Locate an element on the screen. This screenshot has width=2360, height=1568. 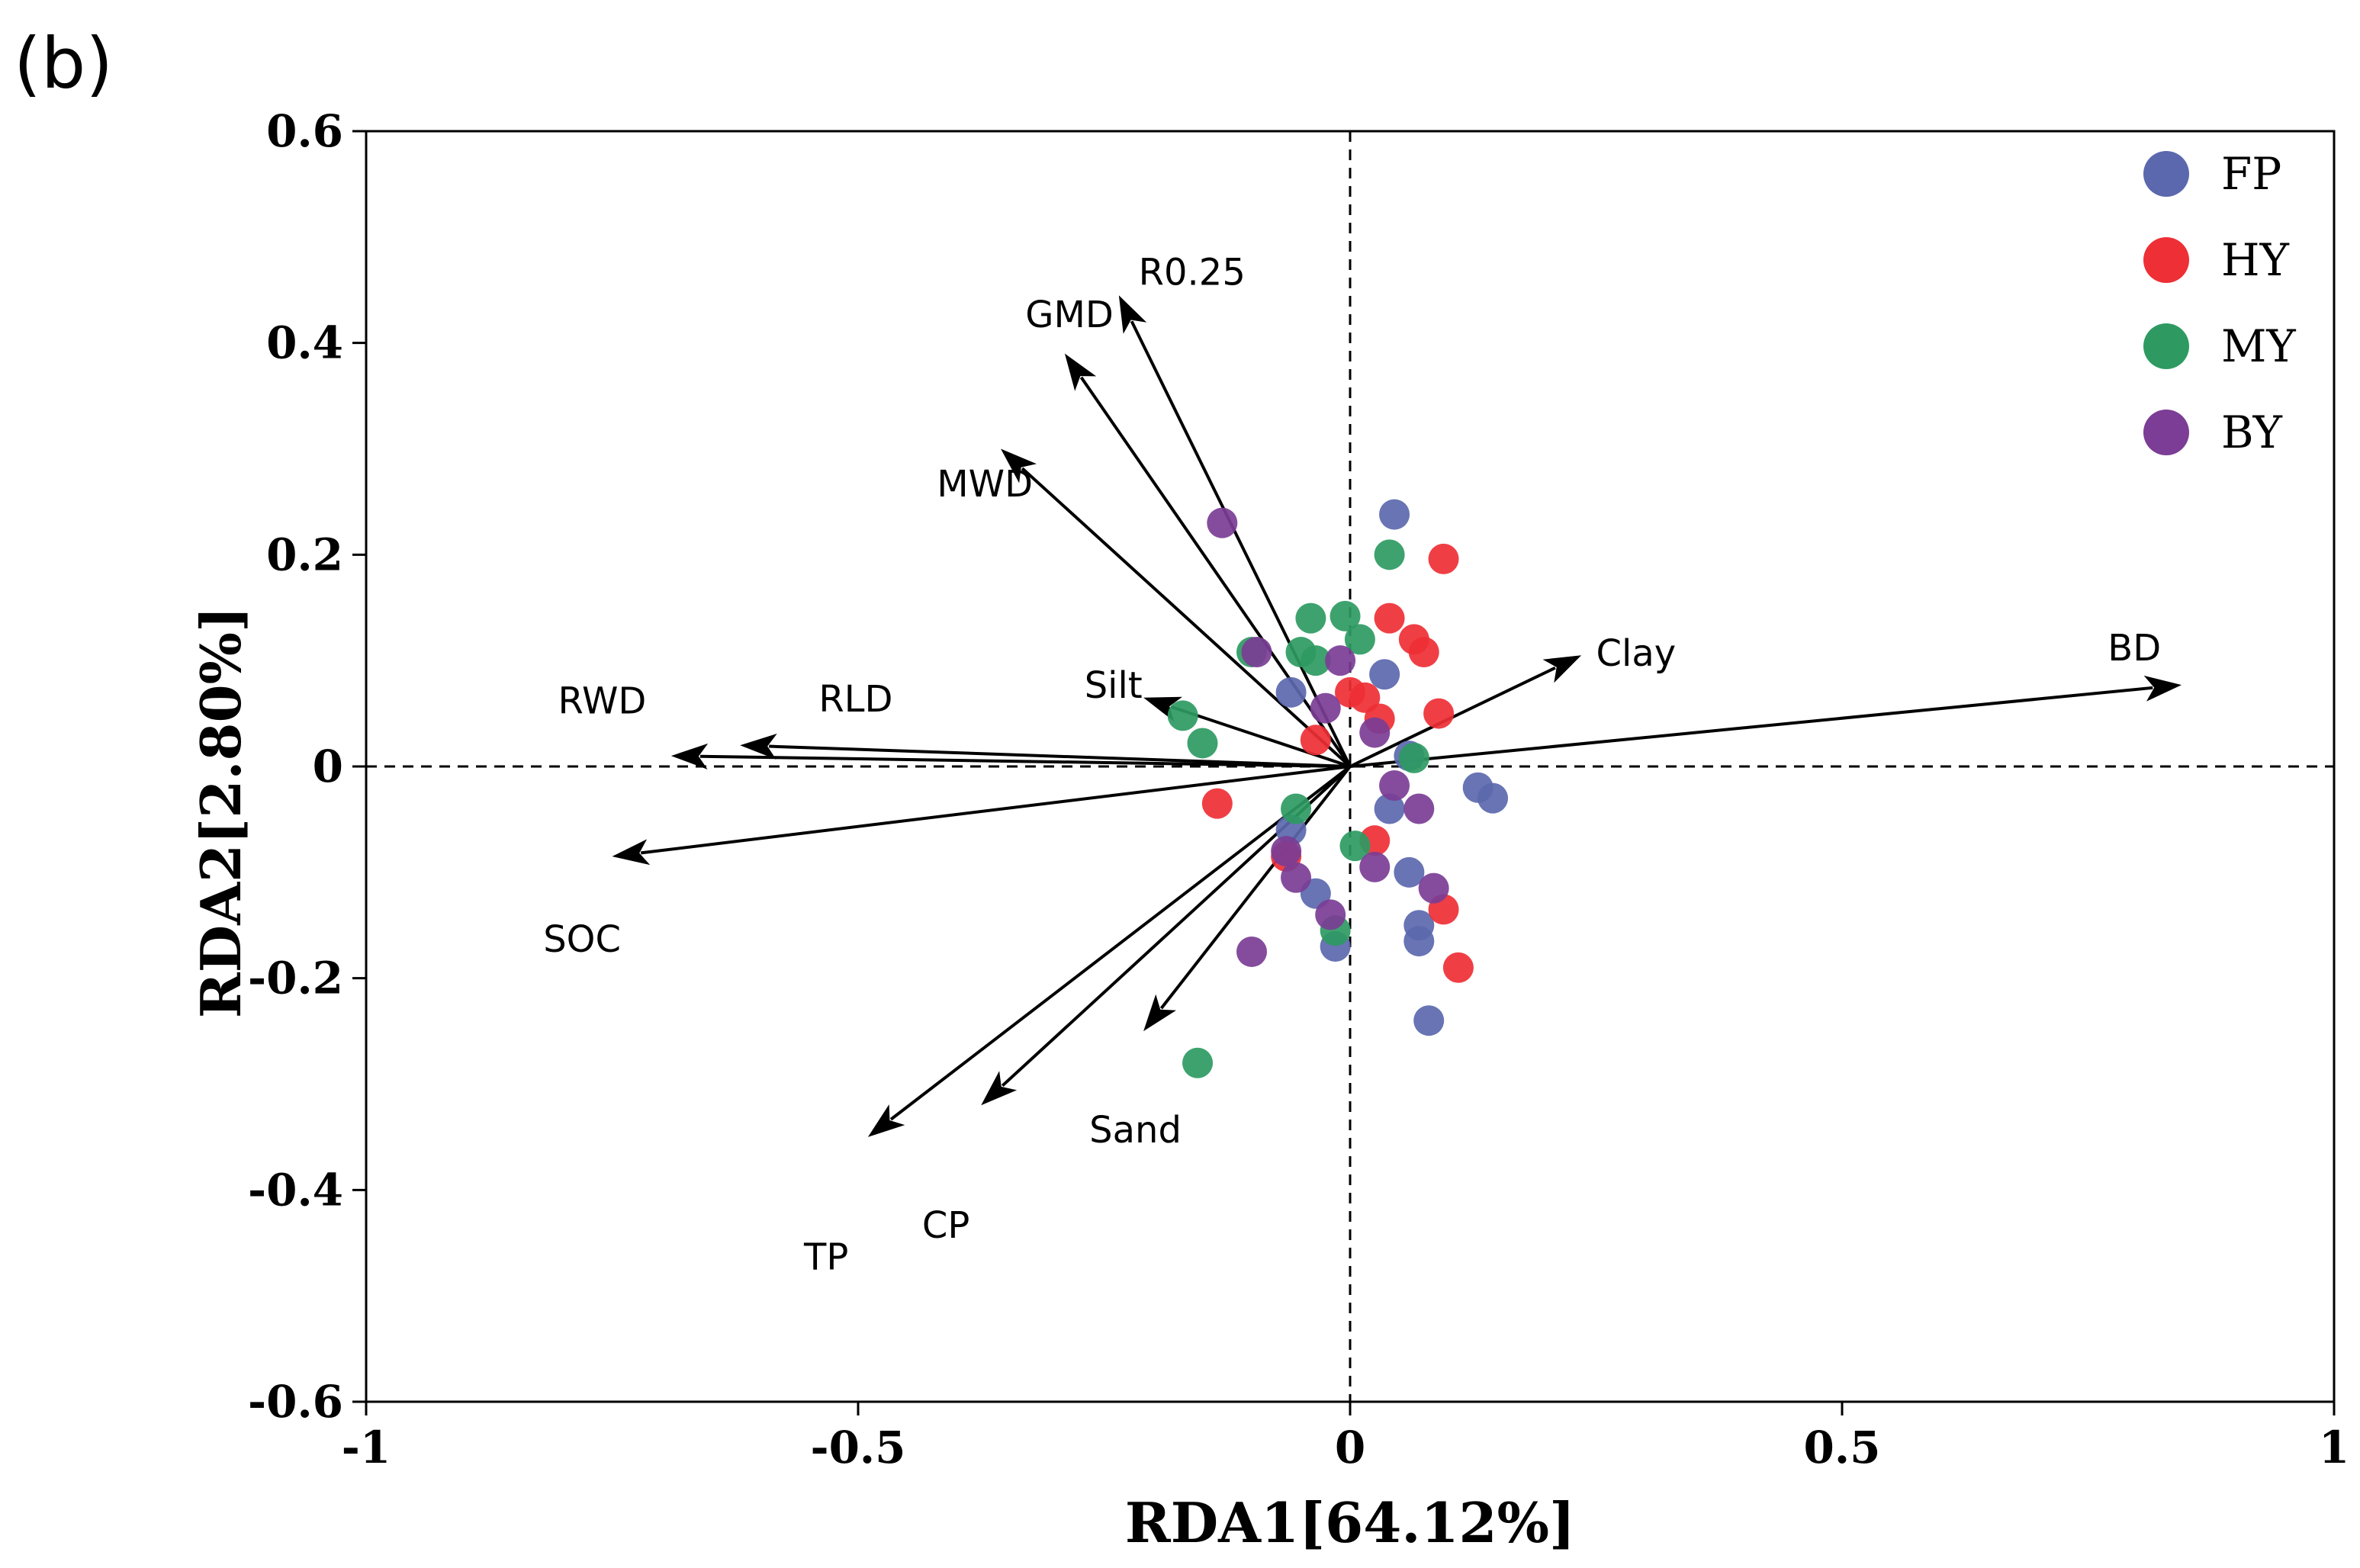
arrow-bd is located at coordinates (1765, 721).